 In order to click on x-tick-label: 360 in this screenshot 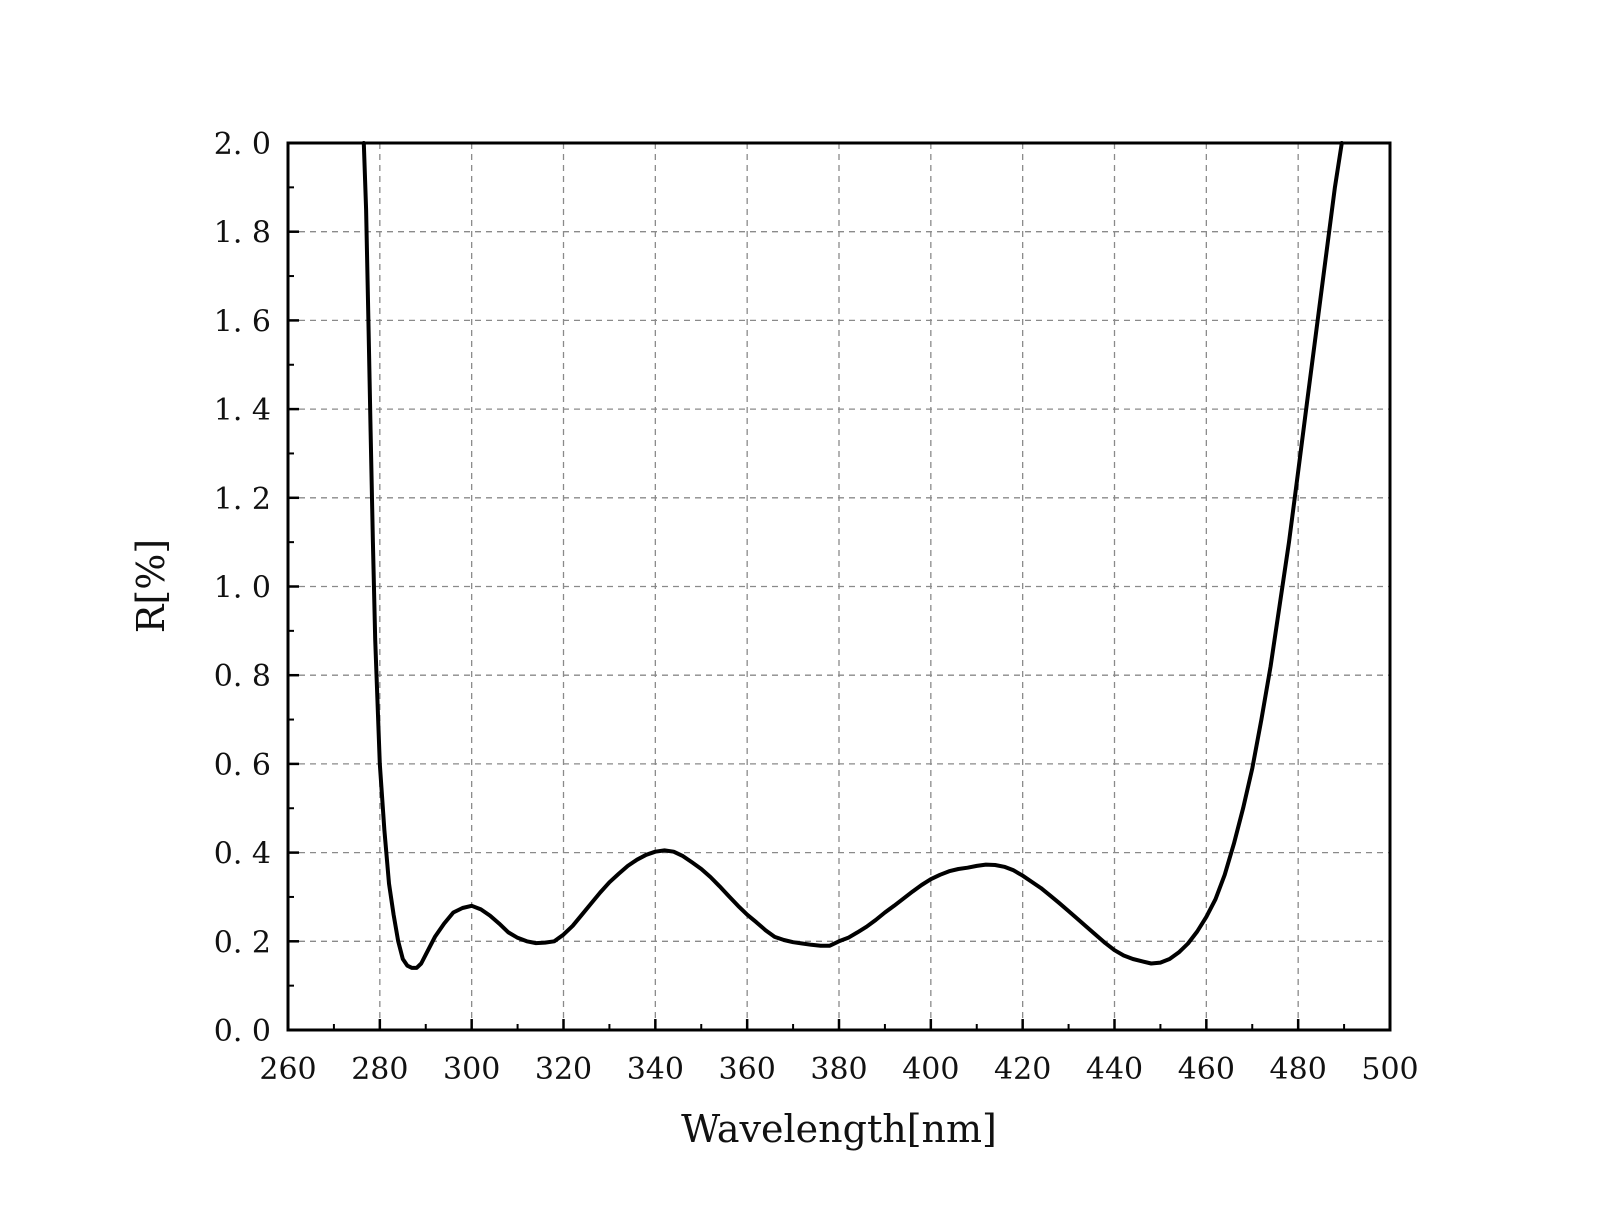, I will do `click(747, 1069)`.